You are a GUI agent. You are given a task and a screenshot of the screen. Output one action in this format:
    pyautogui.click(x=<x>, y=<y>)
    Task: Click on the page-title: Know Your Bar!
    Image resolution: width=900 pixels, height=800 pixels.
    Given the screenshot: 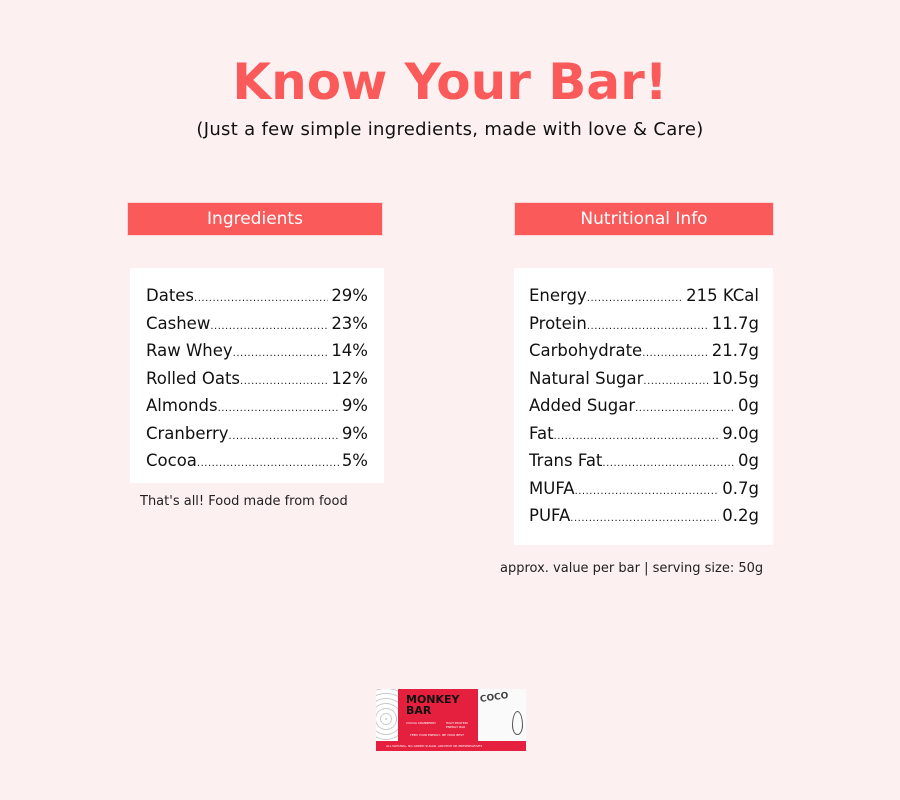 What is the action you would take?
    pyautogui.click(x=450, y=82)
    